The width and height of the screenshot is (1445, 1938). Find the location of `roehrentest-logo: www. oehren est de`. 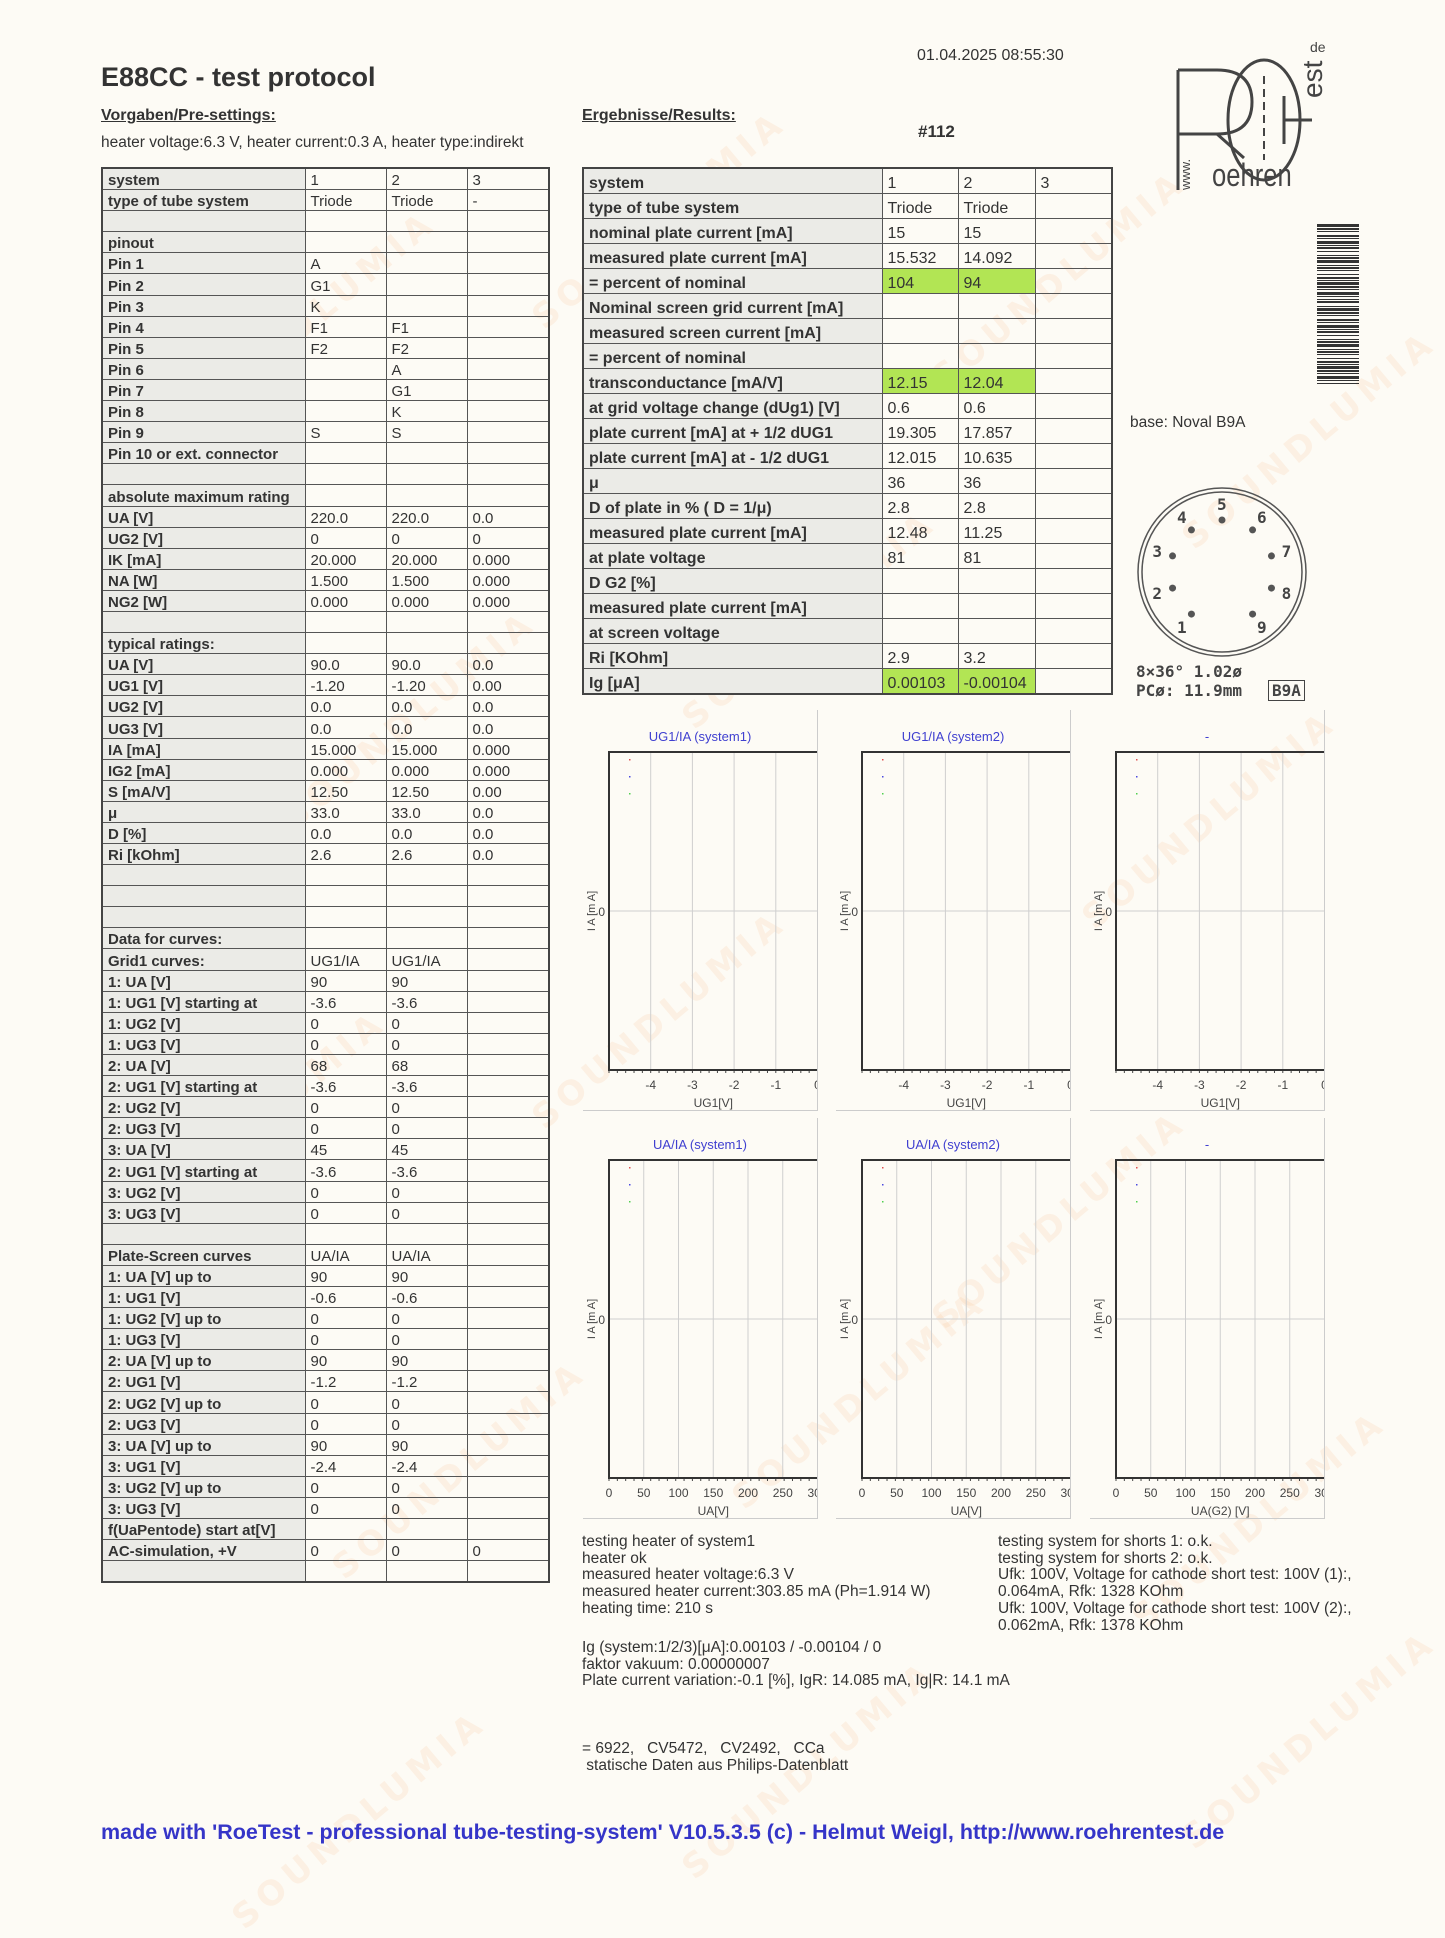

roehrentest-logo: www. oehren est de is located at coordinates (1252, 116).